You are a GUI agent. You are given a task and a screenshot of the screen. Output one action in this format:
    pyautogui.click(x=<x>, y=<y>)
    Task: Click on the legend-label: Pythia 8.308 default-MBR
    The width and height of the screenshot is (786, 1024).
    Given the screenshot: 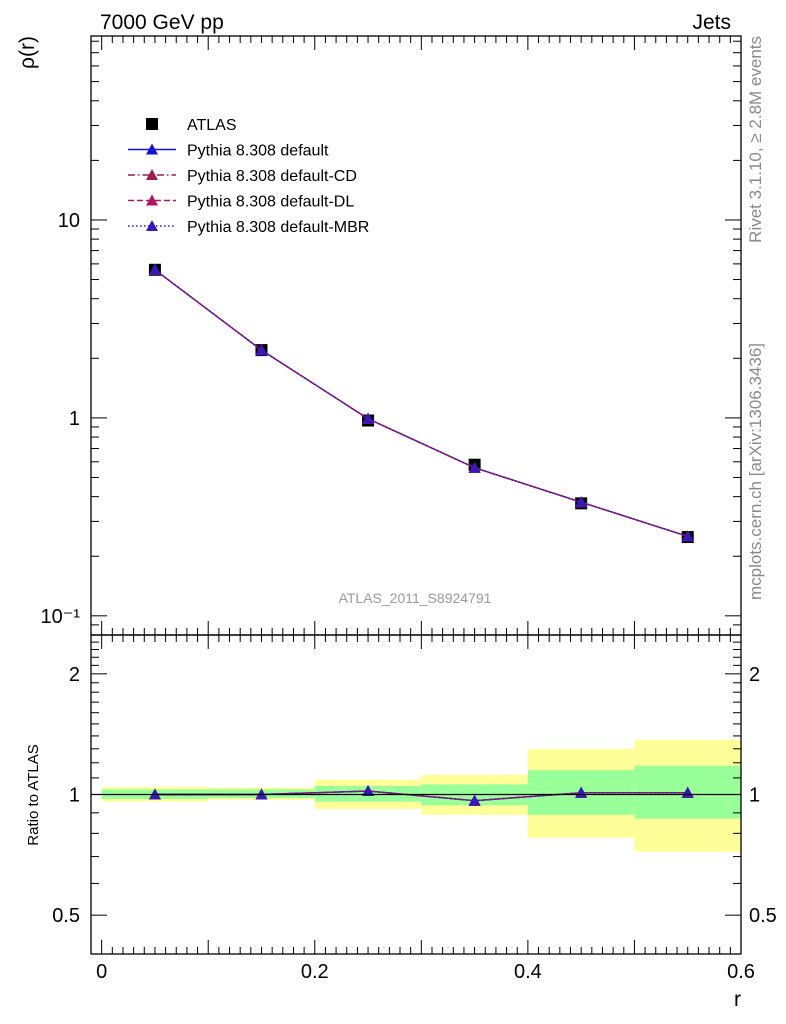 What is the action you would take?
    pyautogui.click(x=278, y=227)
    